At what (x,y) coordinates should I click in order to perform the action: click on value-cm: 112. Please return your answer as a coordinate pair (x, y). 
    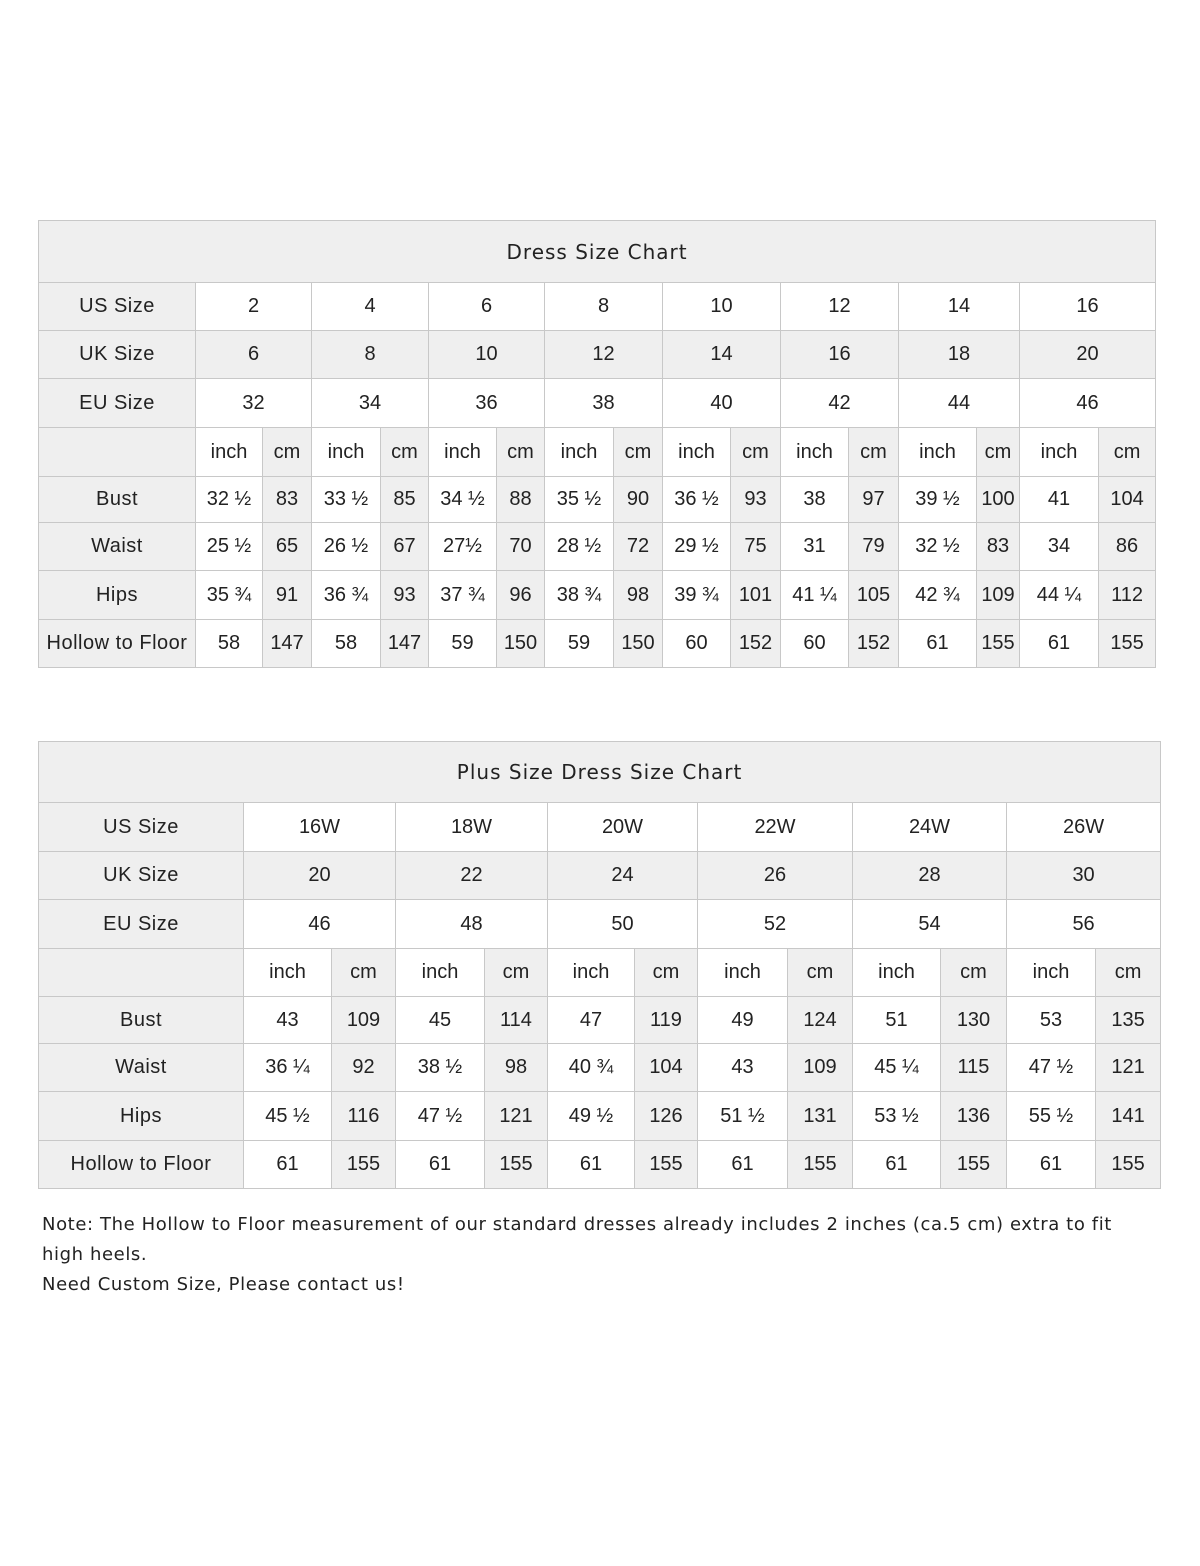
    Looking at the image, I should click on (1127, 595).